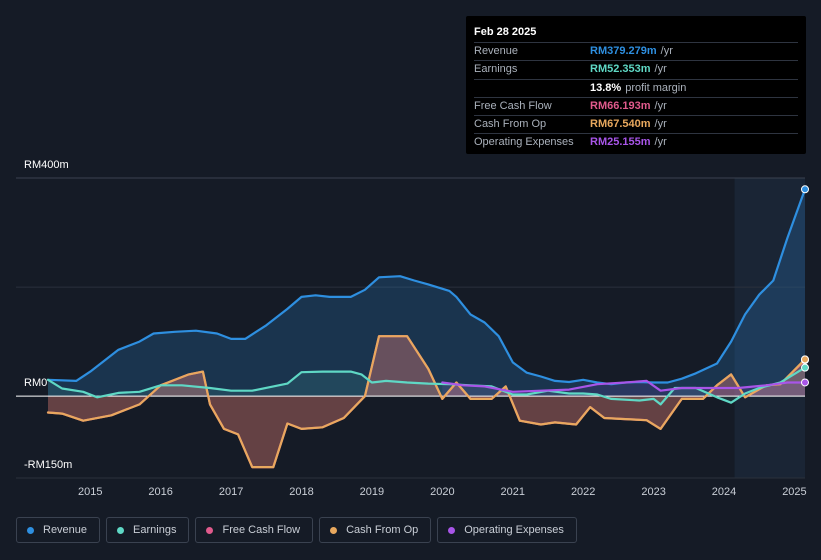 Image resolution: width=821 pixels, height=560 pixels. I want to click on revenue-end-marker, so click(805, 189).